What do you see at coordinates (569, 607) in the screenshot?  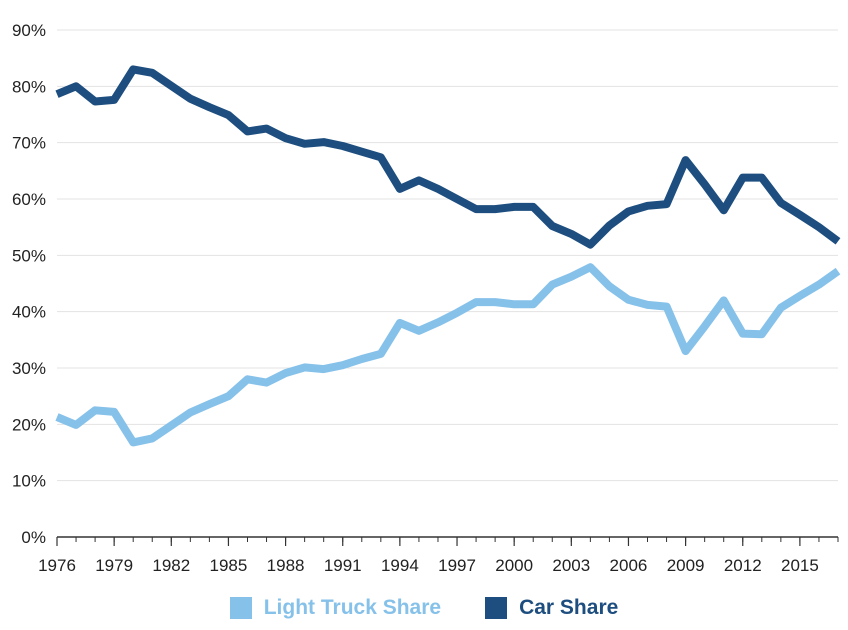 I see `legend-label-car: Car Share` at bounding box center [569, 607].